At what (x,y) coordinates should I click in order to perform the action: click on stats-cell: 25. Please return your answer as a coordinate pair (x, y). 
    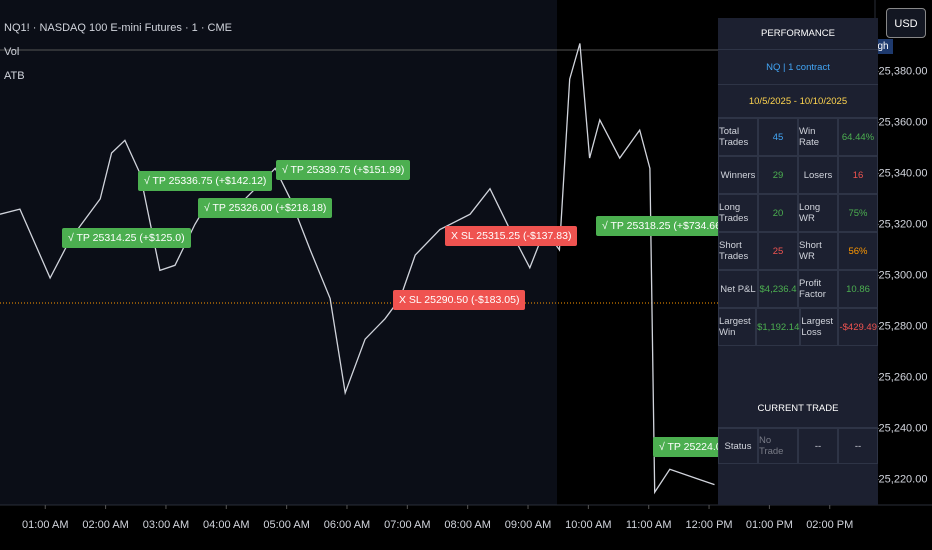
    Looking at the image, I should click on (778, 251).